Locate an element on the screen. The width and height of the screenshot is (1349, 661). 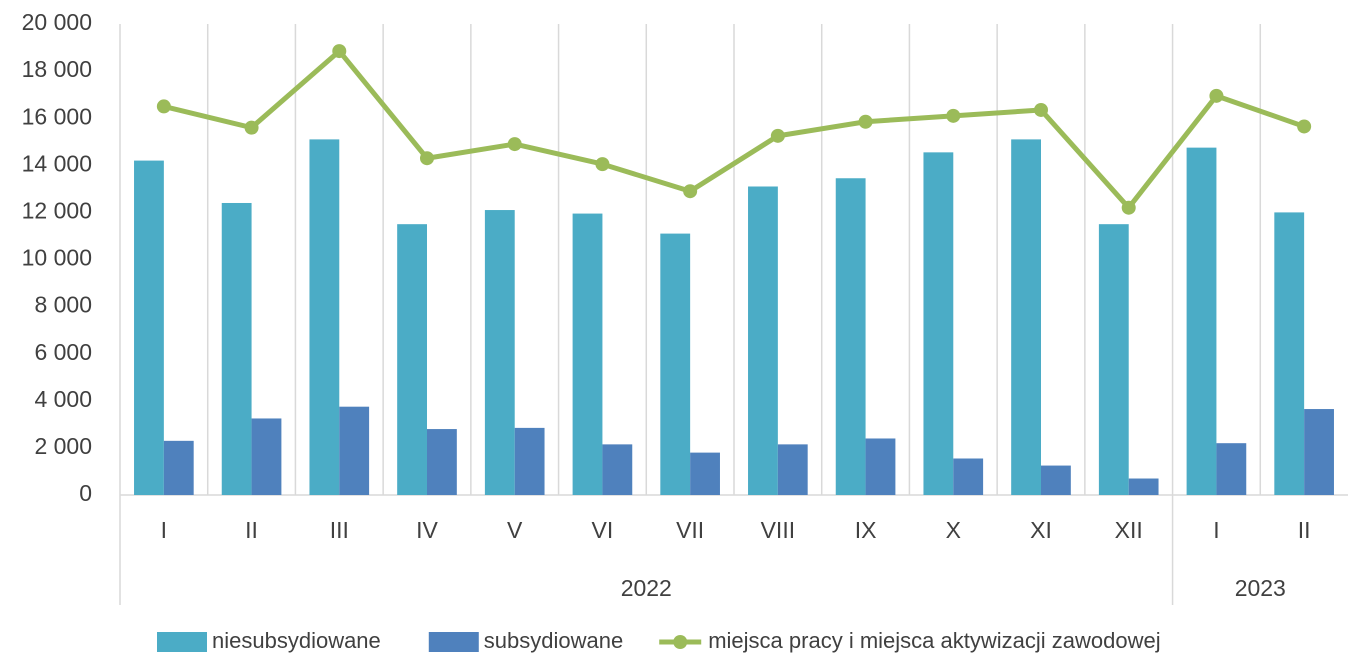
x-tick-label: V is located at coordinates (515, 530).